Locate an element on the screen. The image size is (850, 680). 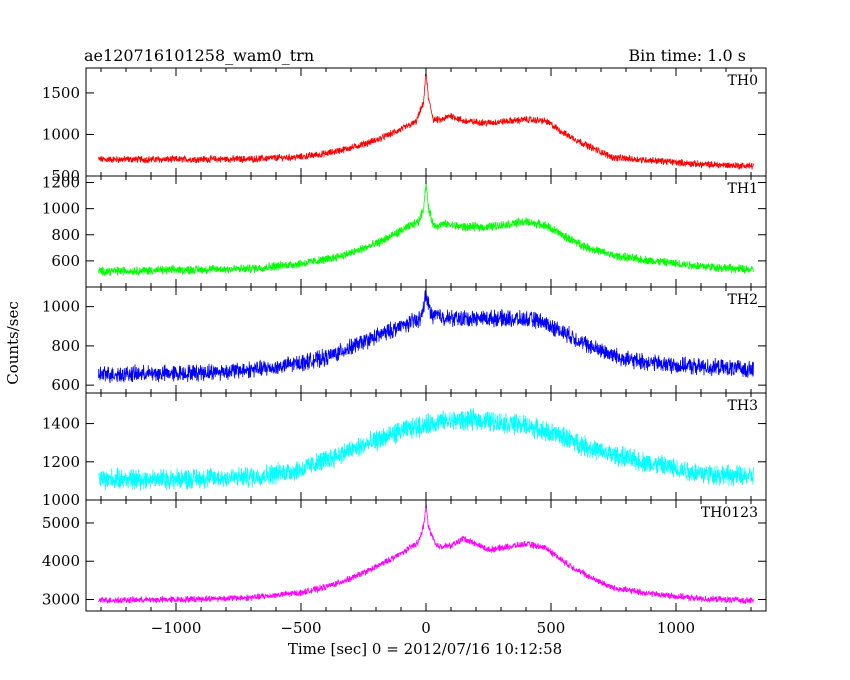
chart-title: ae120716101258_wam0_trn is located at coordinates (199, 55).